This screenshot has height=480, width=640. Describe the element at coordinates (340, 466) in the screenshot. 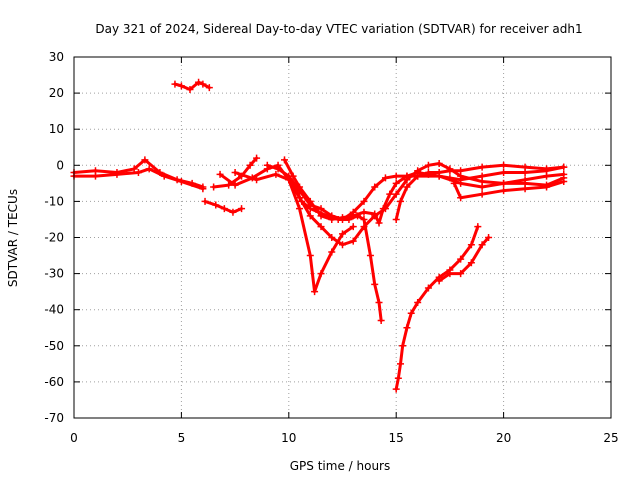

I see `x-axis-label: GPS time / hours` at that location.